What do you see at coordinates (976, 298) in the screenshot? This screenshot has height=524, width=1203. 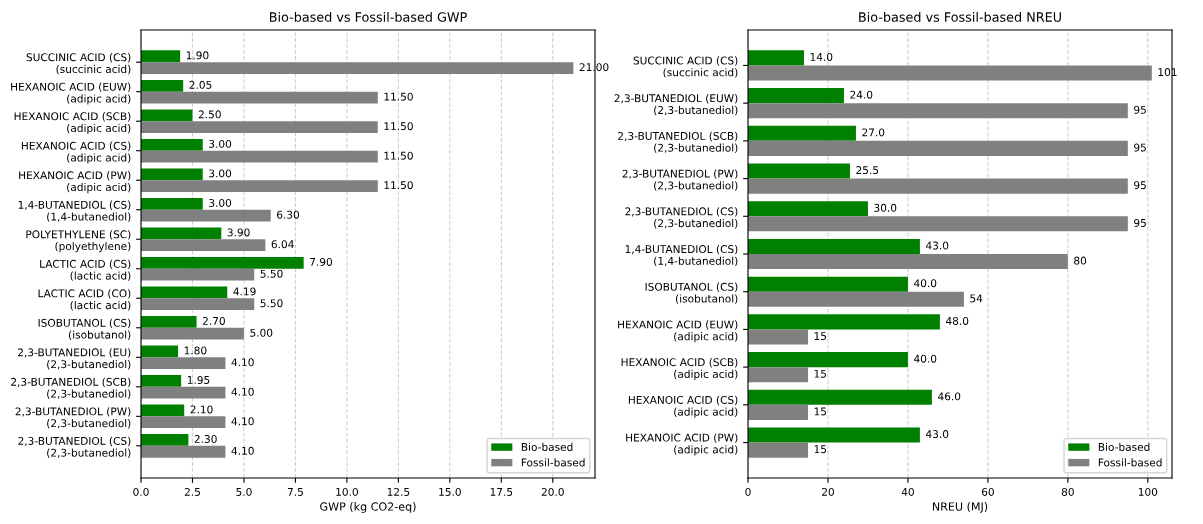 I see `data-label: 54` at bounding box center [976, 298].